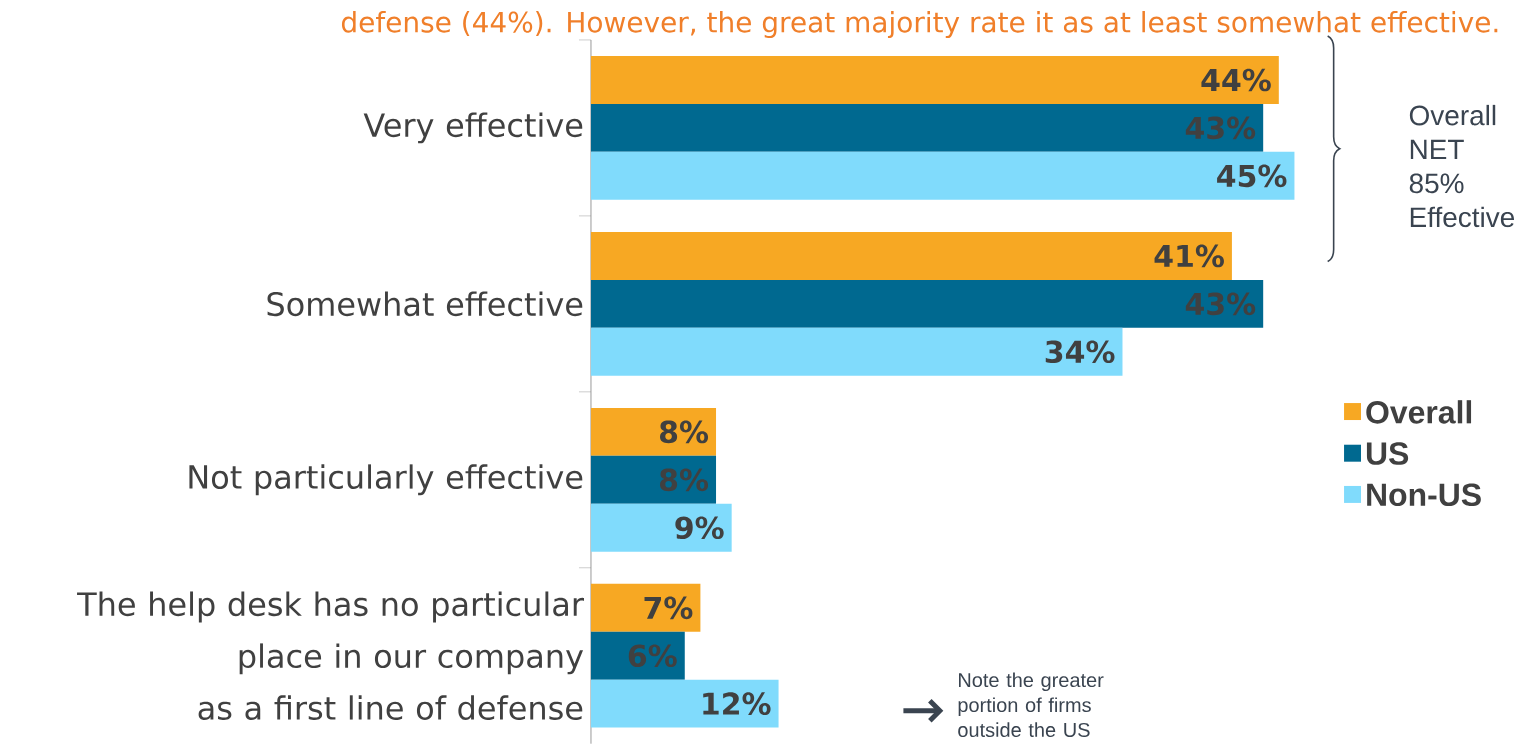  Describe the element at coordinates (919, 25) in the screenshot. I see `chart-subtitle: defense (44%). However, the great majority rate it as at least somewhat effective.` at that location.